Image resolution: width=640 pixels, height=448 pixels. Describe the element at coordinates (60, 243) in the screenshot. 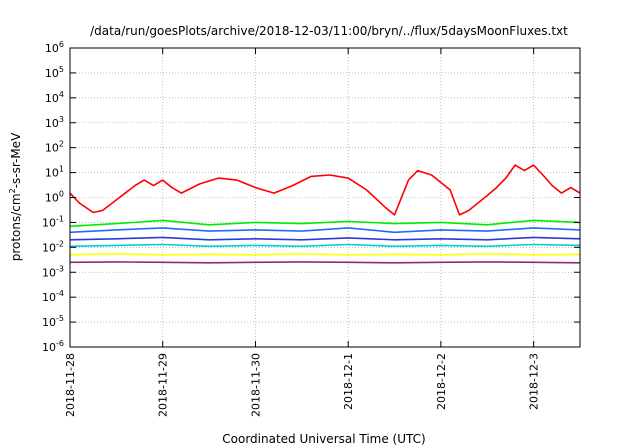

I see `y-tick-exponent: -2` at that location.